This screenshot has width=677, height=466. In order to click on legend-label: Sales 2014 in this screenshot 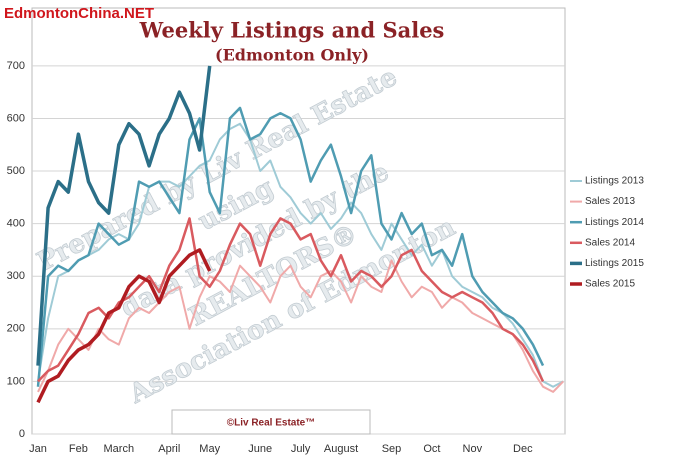, I will do `click(610, 242)`.